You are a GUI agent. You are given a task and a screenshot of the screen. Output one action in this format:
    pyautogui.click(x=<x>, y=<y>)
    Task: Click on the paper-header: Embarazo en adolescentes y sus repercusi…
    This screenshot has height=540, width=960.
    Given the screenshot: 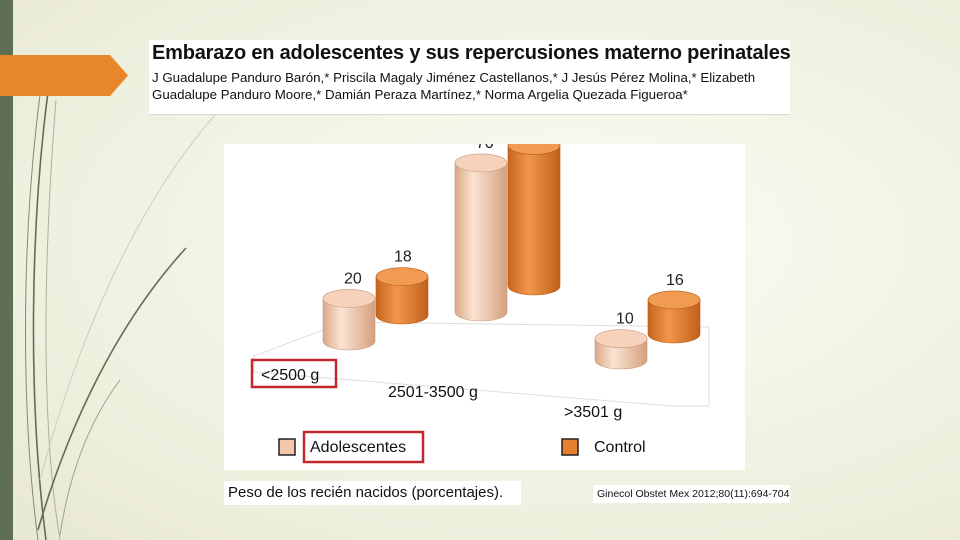 What is the action you would take?
    pyautogui.click(x=470, y=77)
    